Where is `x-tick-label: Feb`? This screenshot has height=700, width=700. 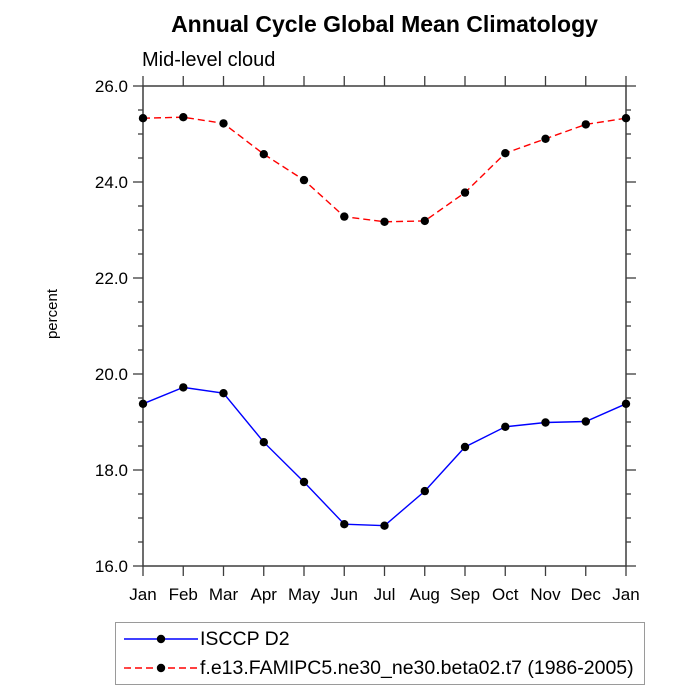
x-tick-label: Feb is located at coordinates (183, 594).